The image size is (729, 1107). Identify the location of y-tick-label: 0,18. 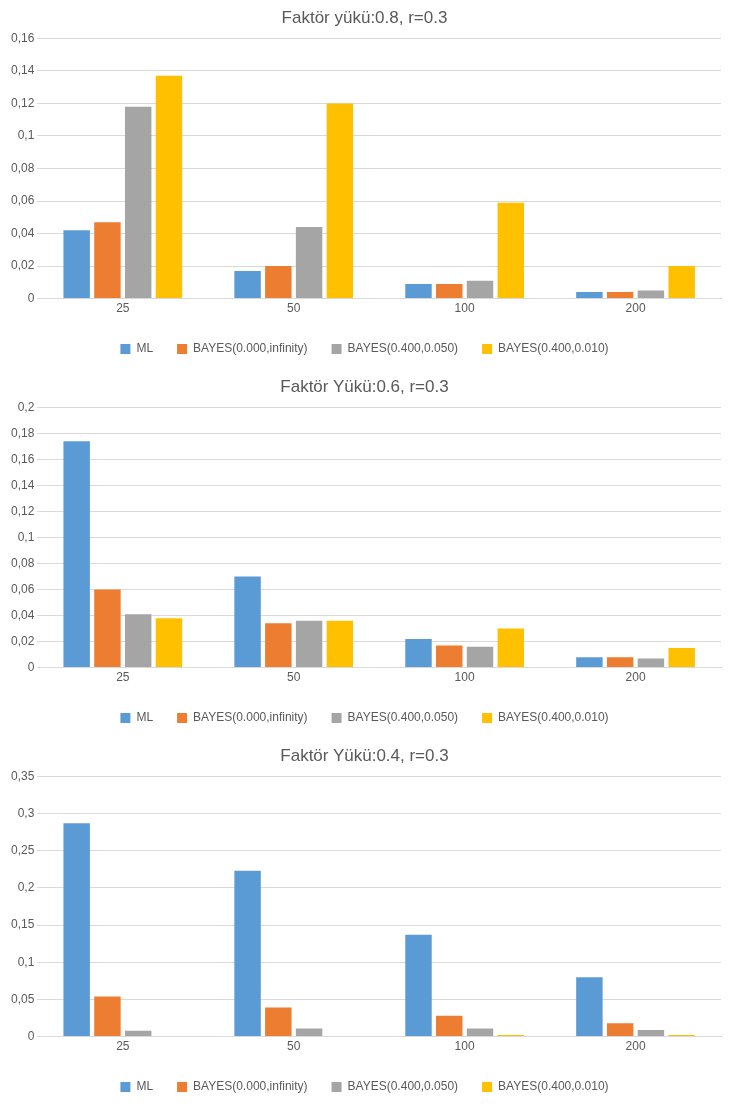
(23, 432).